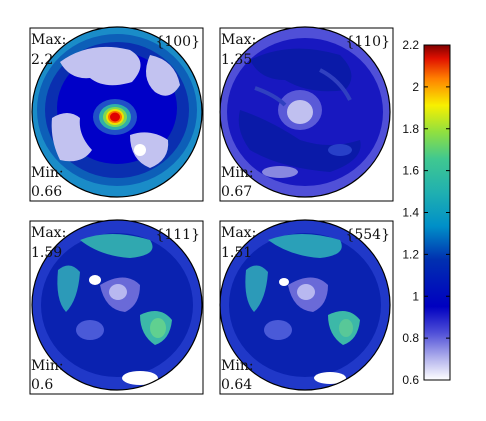 This screenshot has height=421, width=486. Describe the element at coordinates (177, 235) in the screenshot. I see `panel-label: {111}` at that location.